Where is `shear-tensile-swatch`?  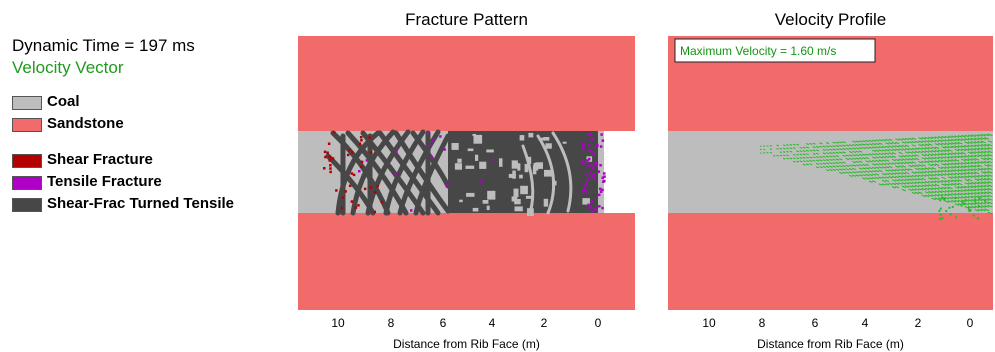
shear-tensile-swatch is located at coordinates (27, 205).